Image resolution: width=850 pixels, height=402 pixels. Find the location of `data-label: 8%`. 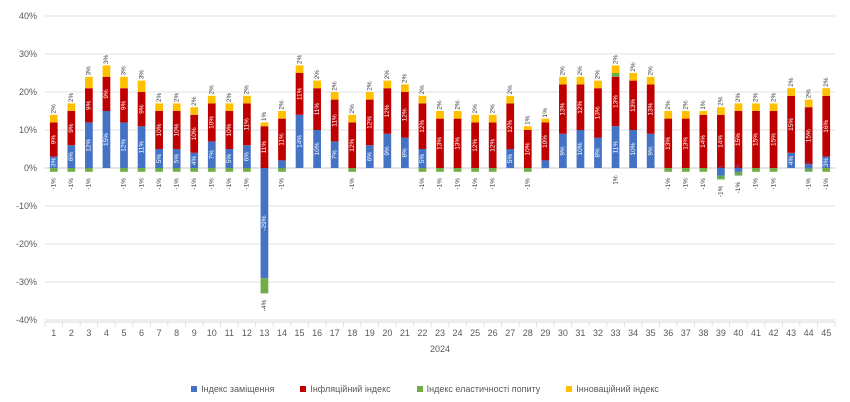

data-label: 8% is located at coordinates (405, 153).